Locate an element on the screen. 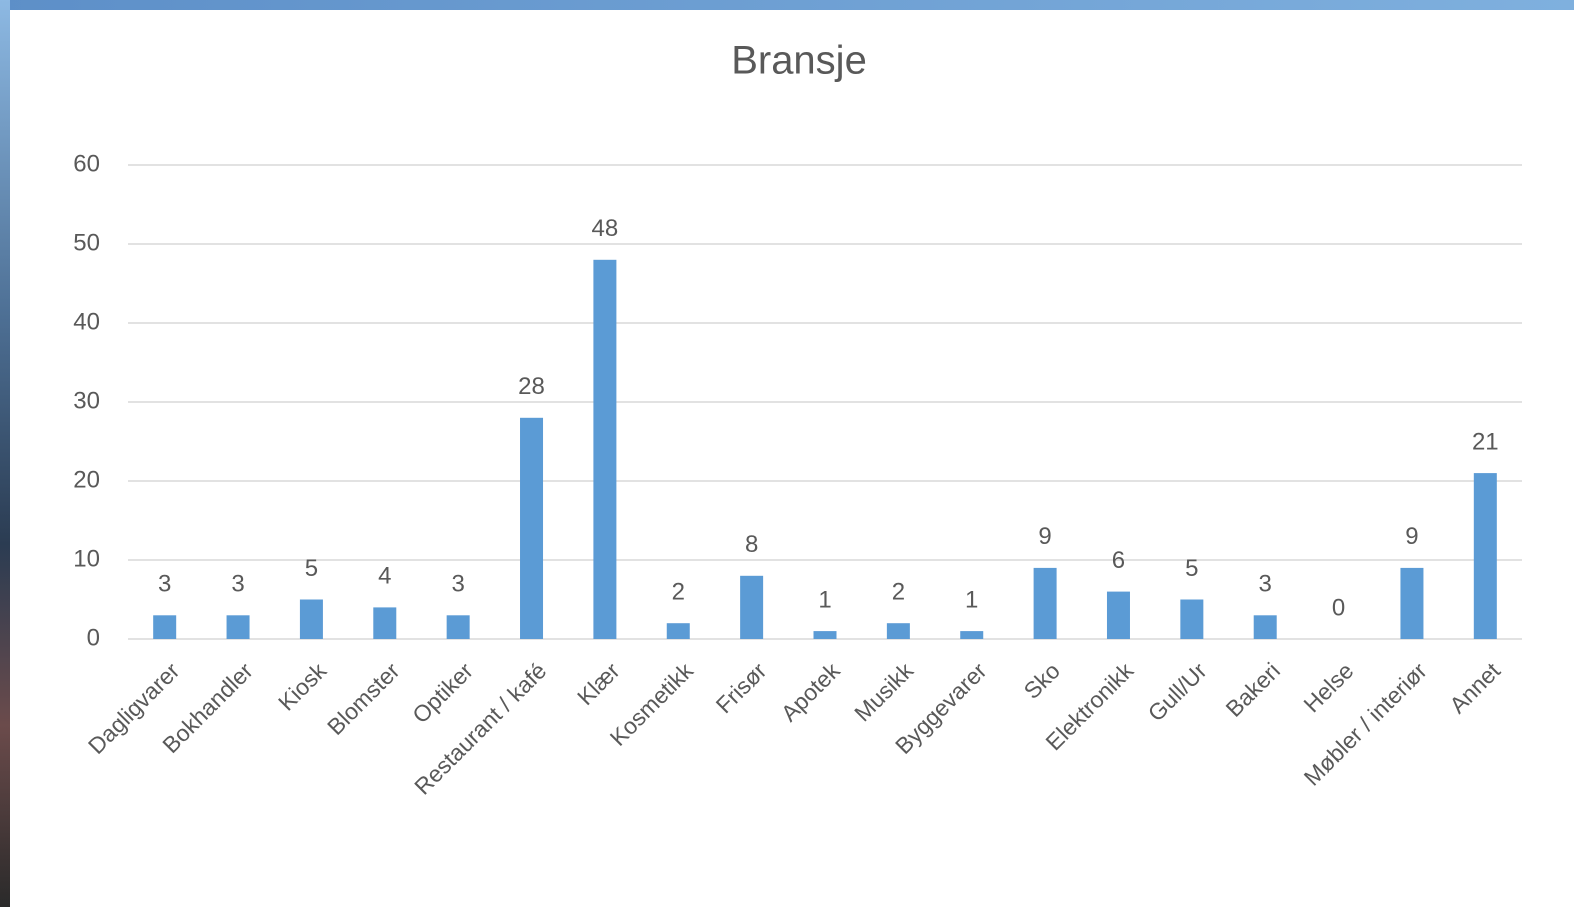 The width and height of the screenshot is (1574, 907). top-border is located at coordinates (787, 5).